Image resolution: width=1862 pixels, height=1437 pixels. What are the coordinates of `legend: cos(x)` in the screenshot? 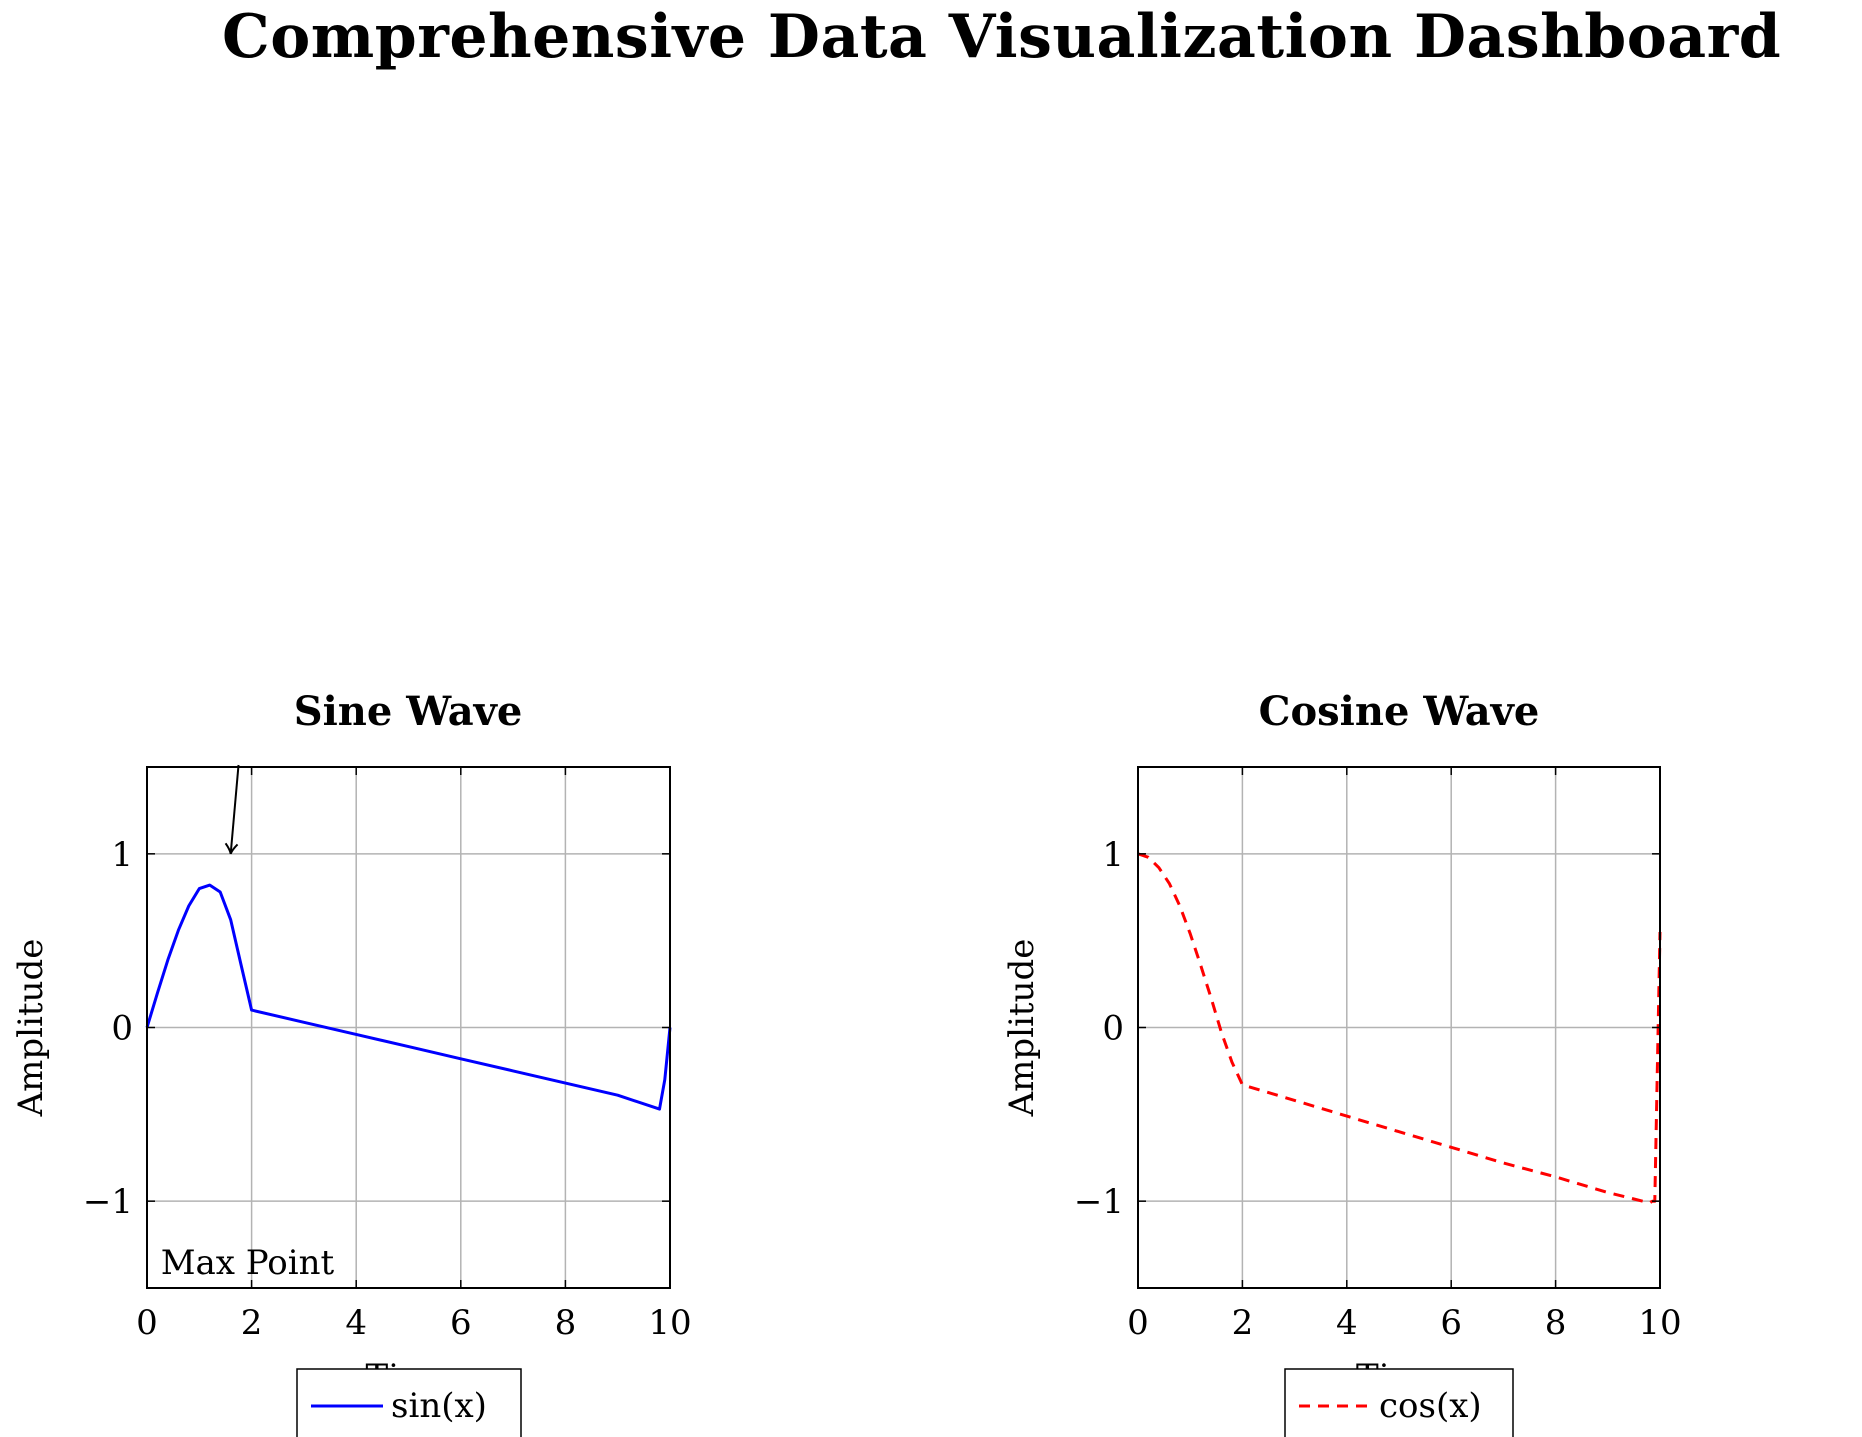 It's located at (1399, 1402).